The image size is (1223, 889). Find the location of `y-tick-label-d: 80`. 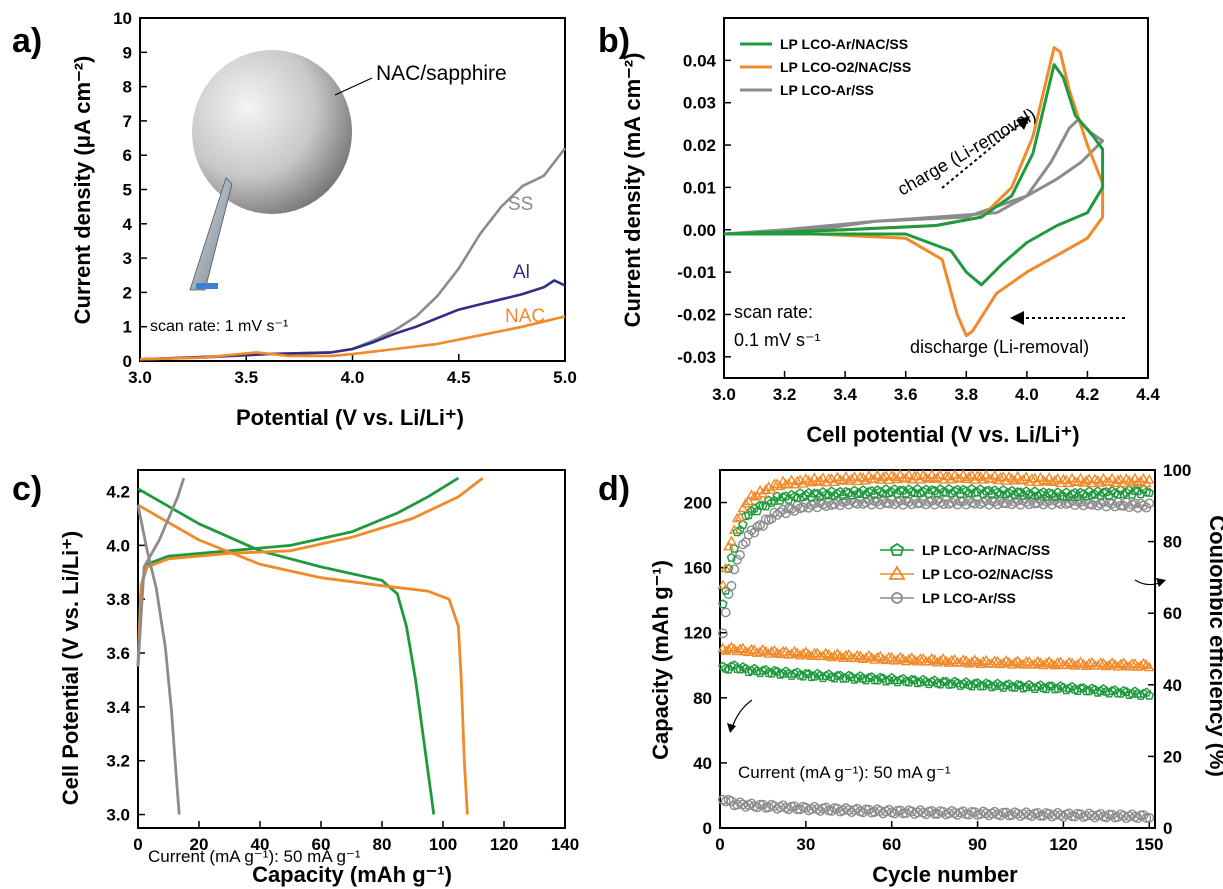

y-tick-label-d: 80 is located at coordinates (702, 698).